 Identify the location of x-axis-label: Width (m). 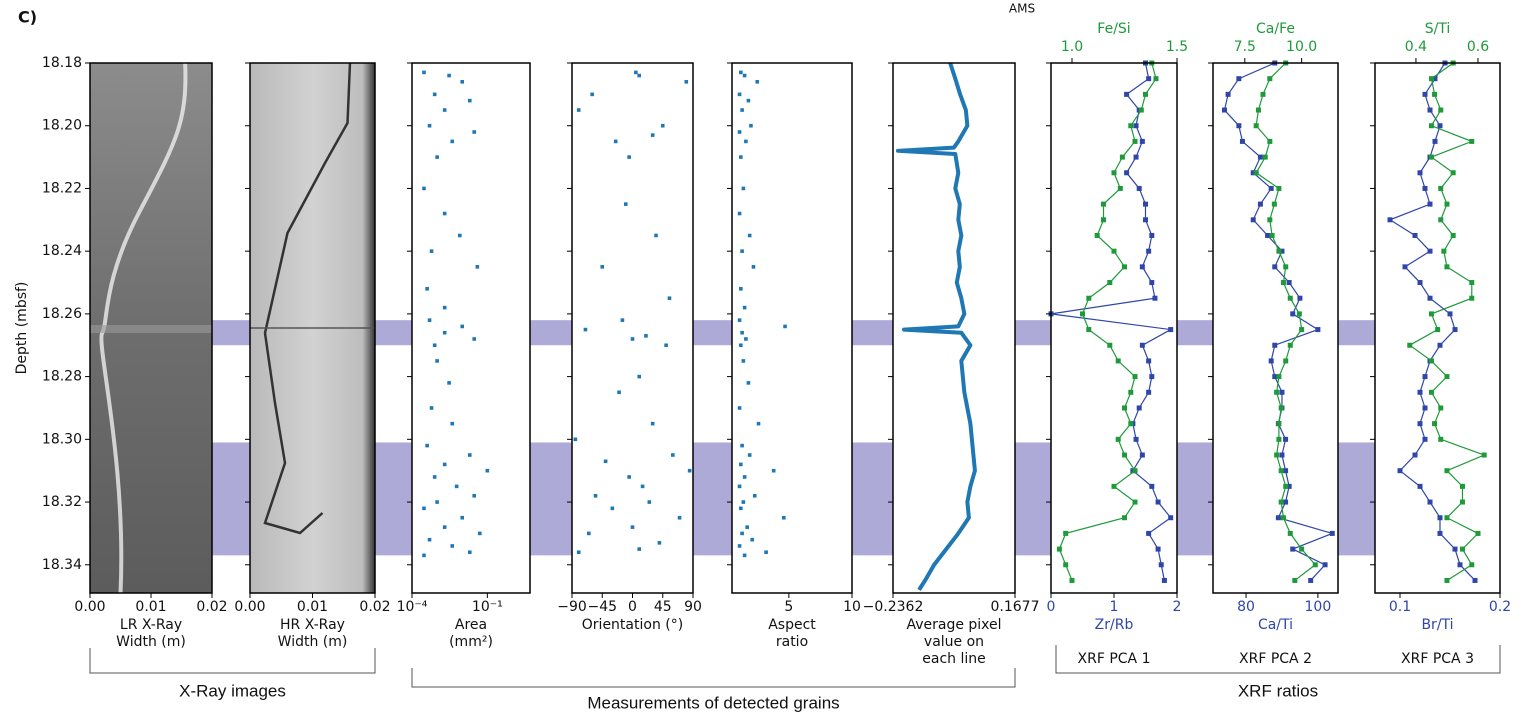
(151, 642).